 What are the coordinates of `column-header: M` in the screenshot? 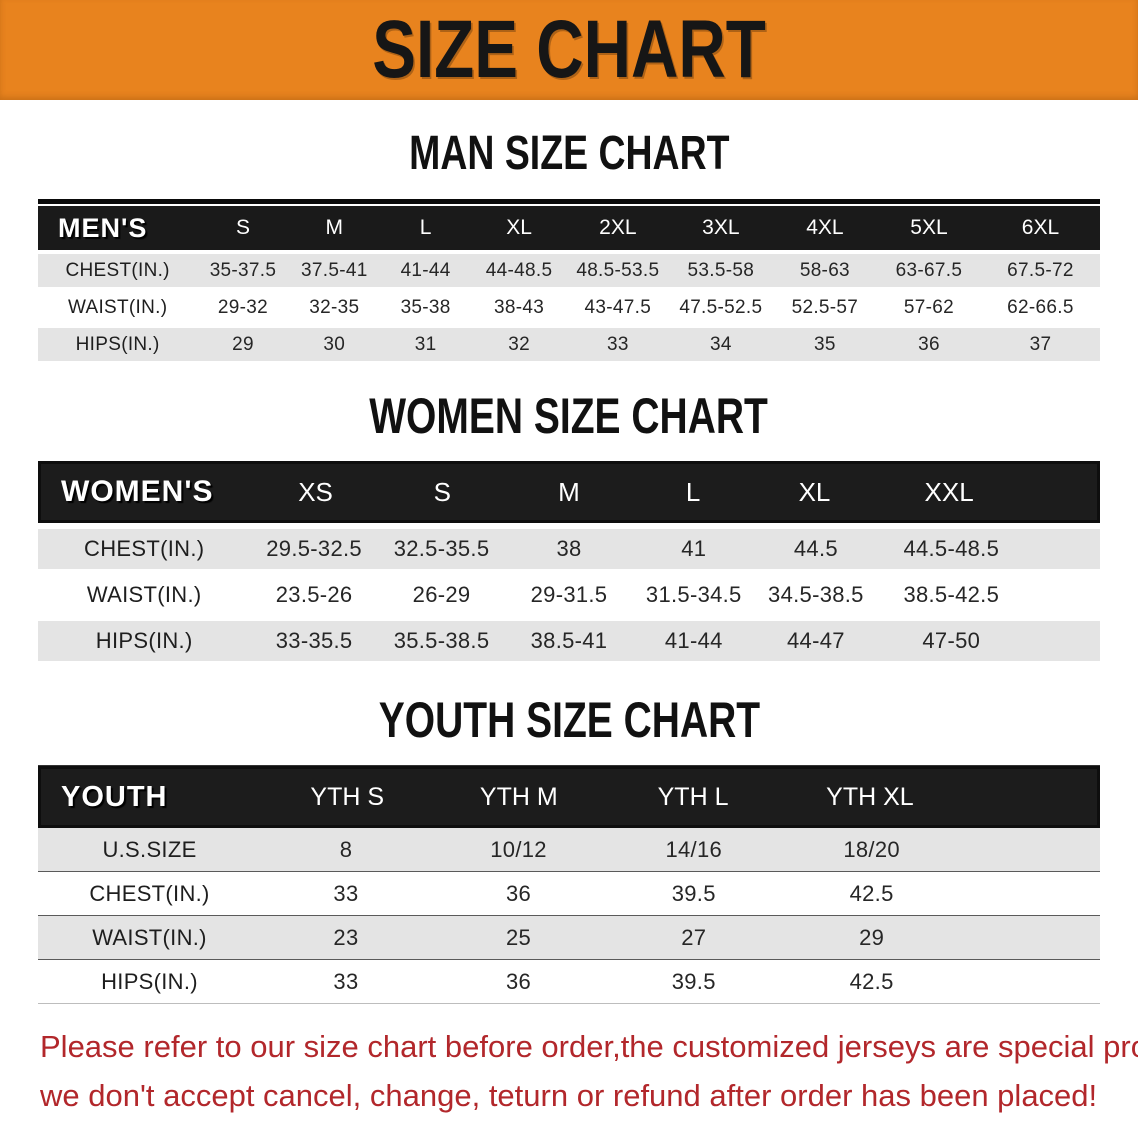 It's located at (569, 491).